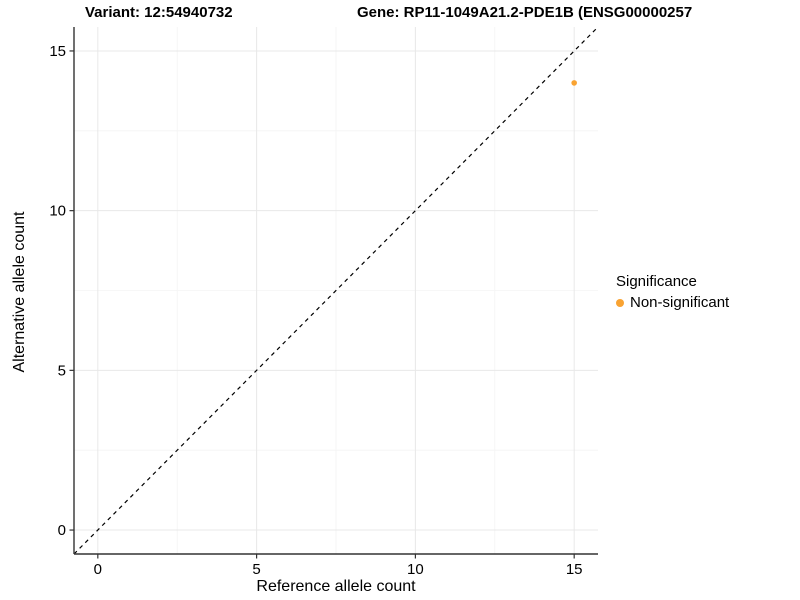 This screenshot has width=800, height=600. What do you see at coordinates (656, 281) in the screenshot?
I see `legend-title: Significance` at bounding box center [656, 281].